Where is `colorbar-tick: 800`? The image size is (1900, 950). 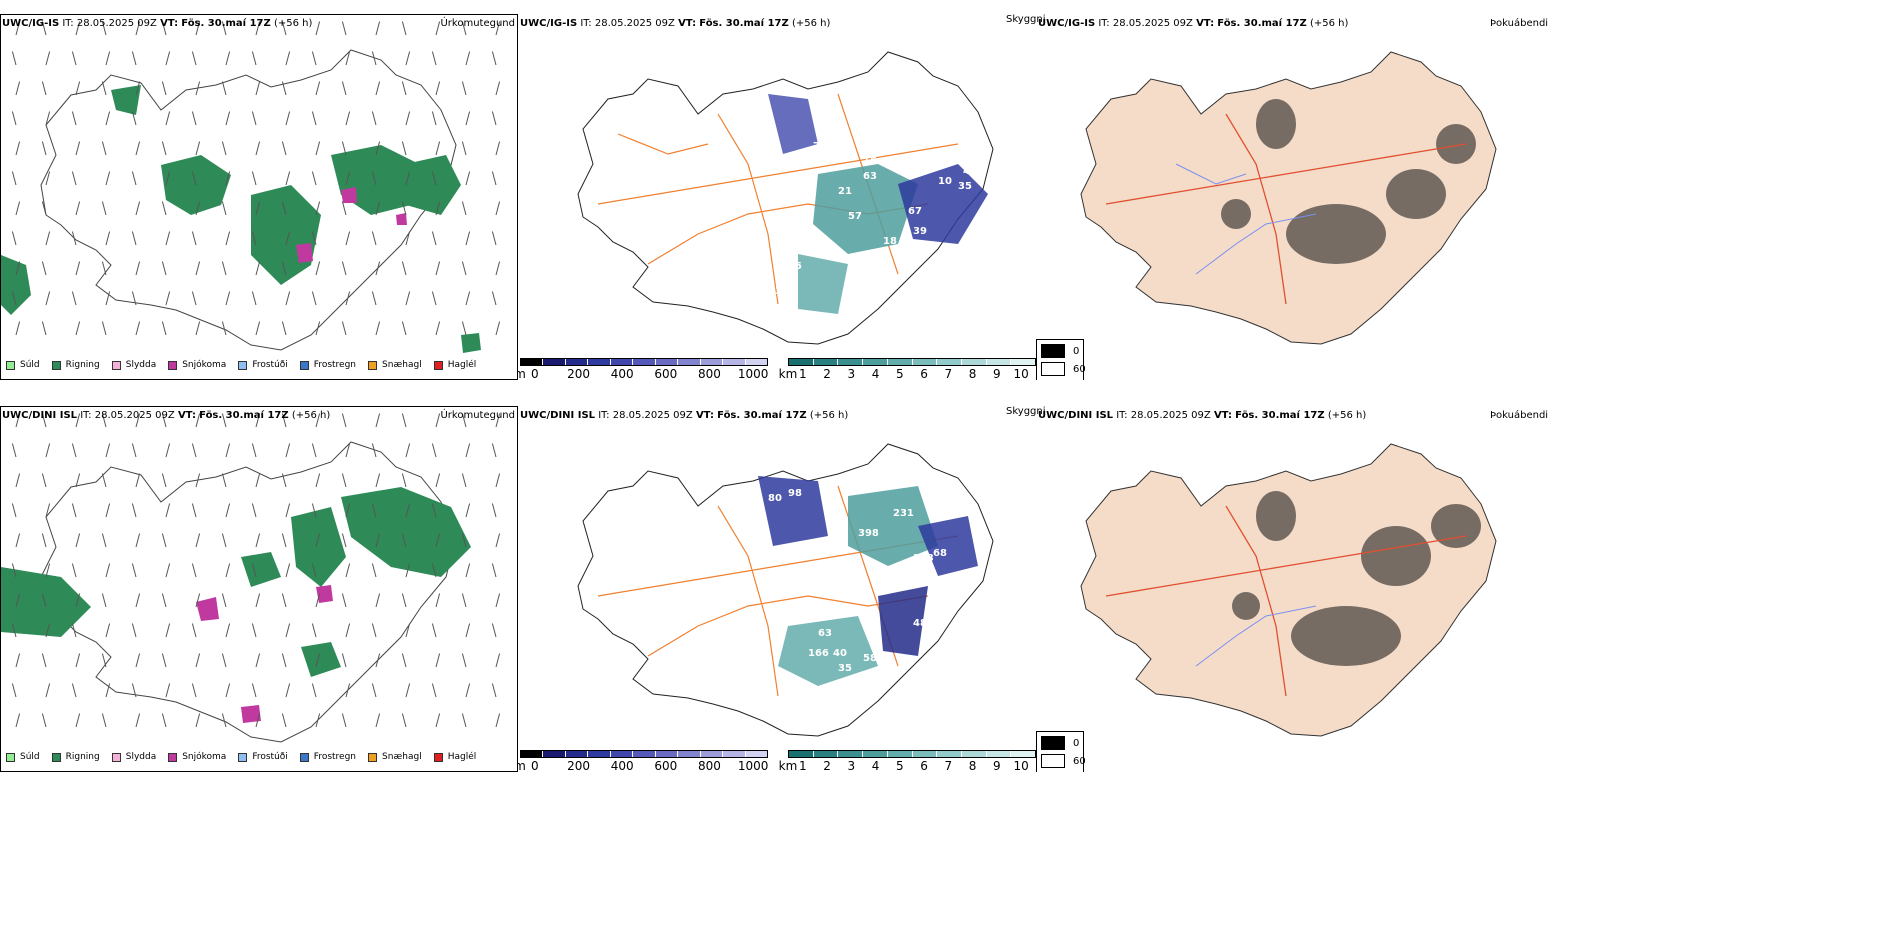 colorbar-tick: 800 is located at coordinates (709, 373).